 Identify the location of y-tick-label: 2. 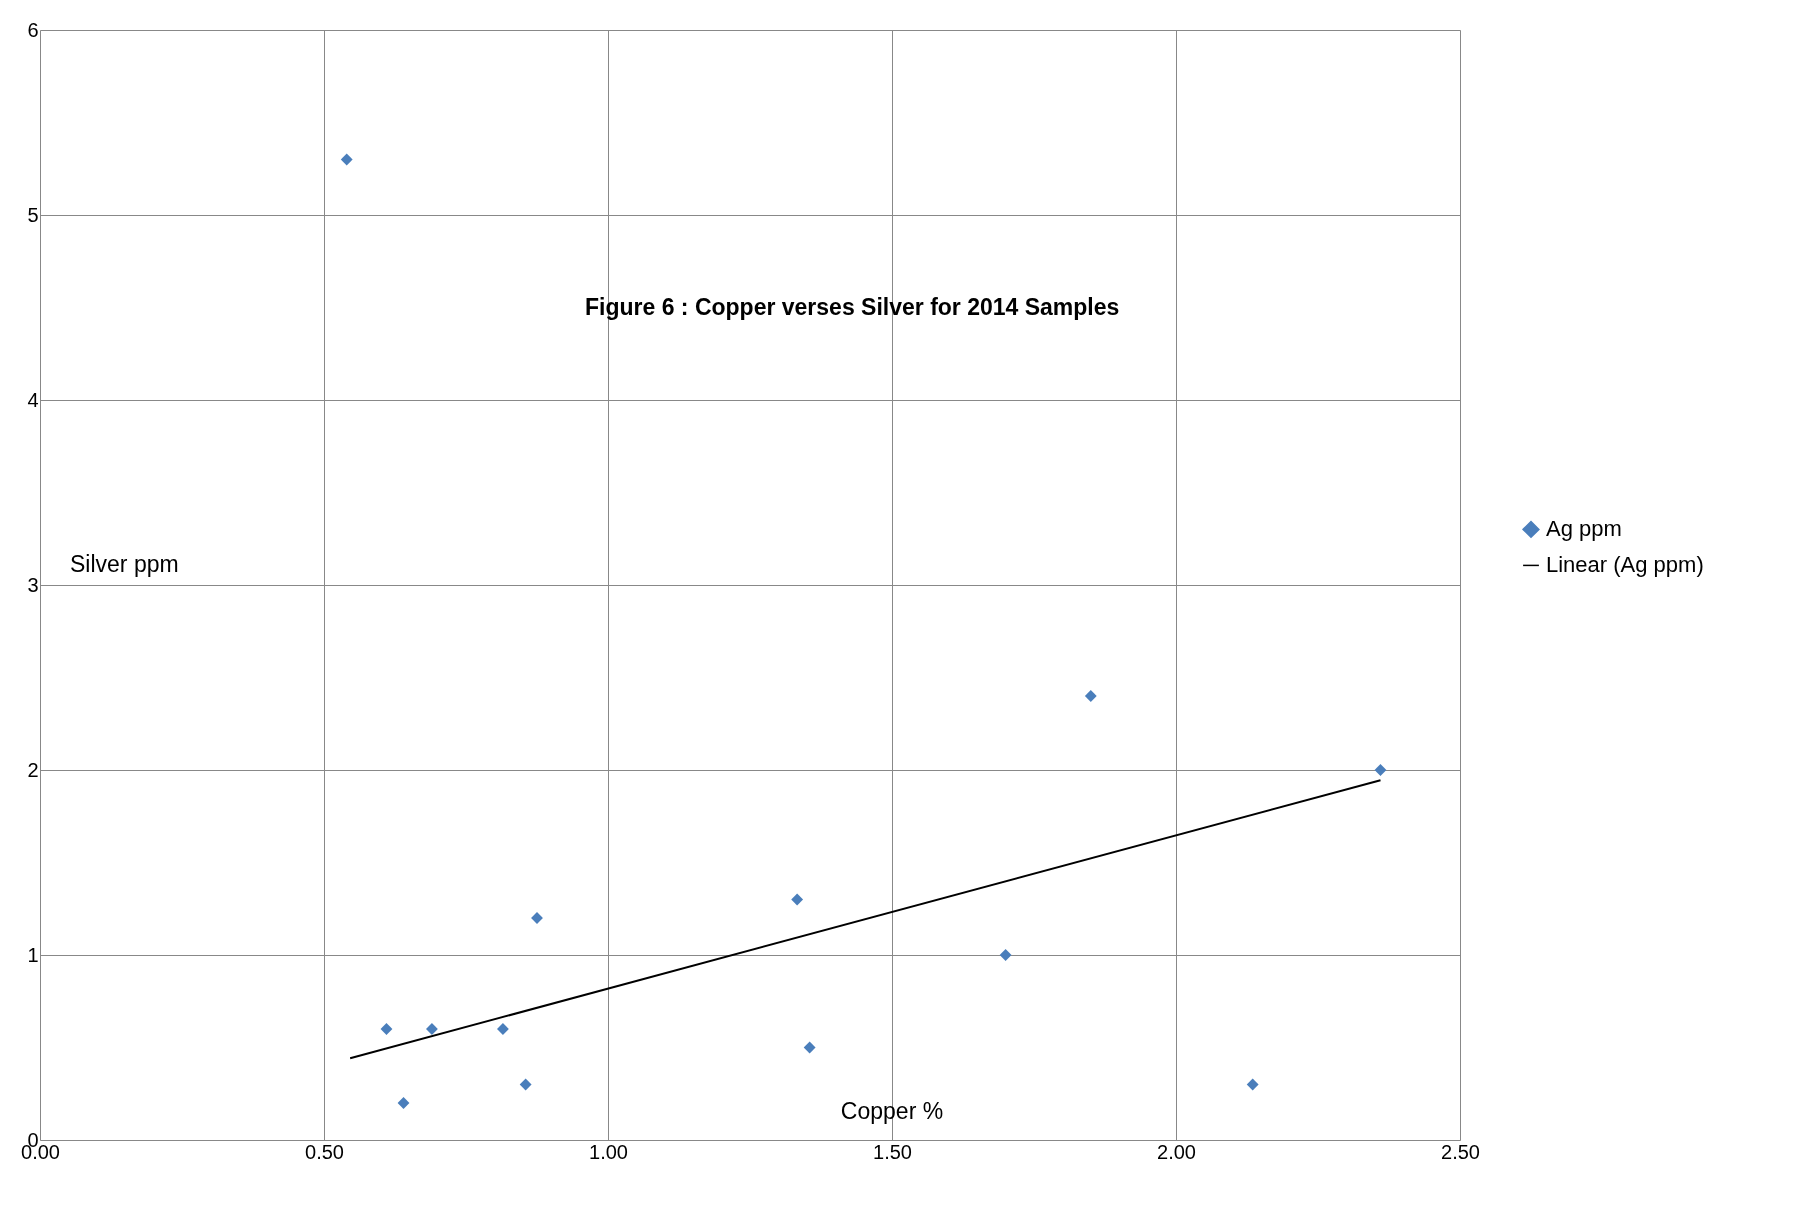
(33, 769).